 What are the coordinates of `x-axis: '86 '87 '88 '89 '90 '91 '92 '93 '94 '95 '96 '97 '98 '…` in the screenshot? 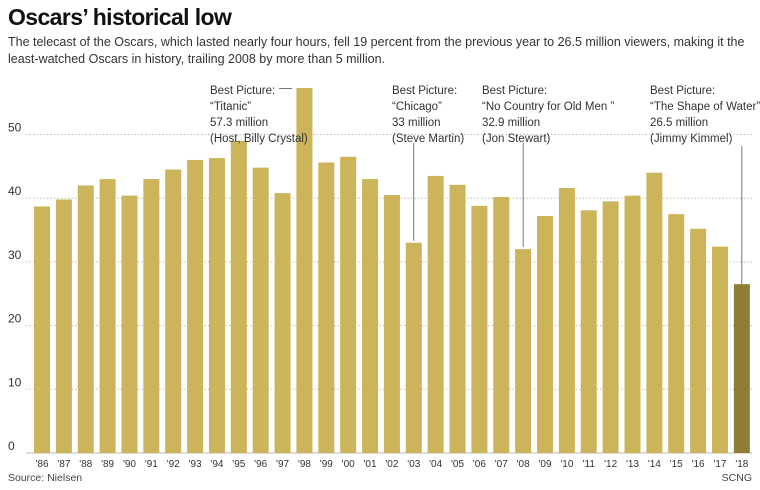 It's located at (391, 464).